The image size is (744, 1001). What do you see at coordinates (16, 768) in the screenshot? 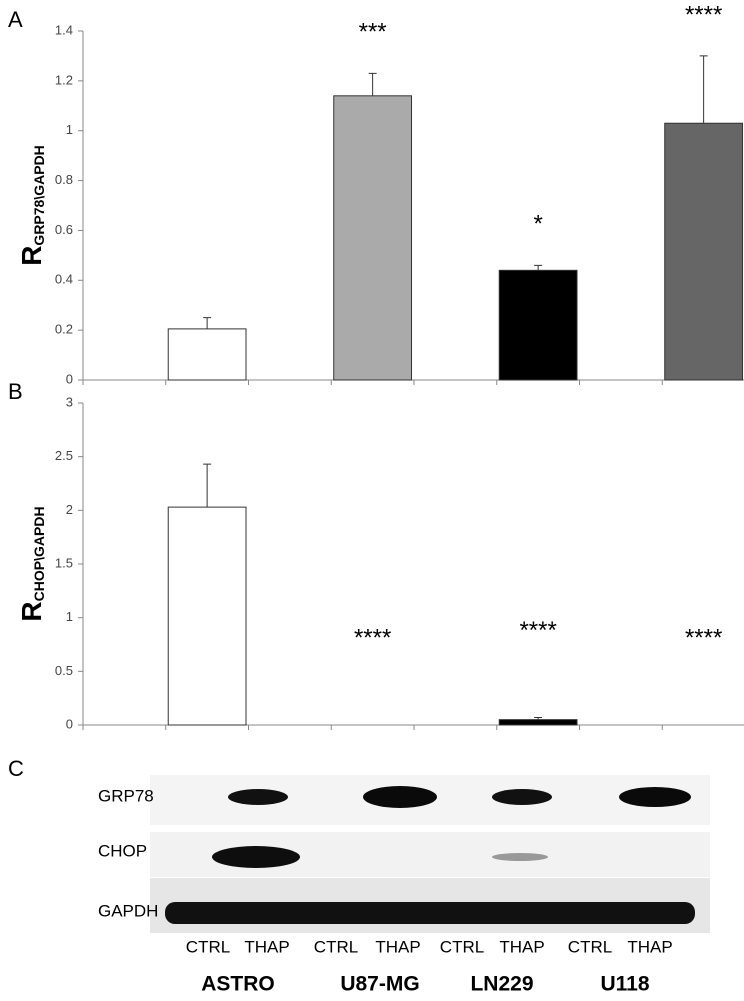
I see `panel-label: C` at bounding box center [16, 768].